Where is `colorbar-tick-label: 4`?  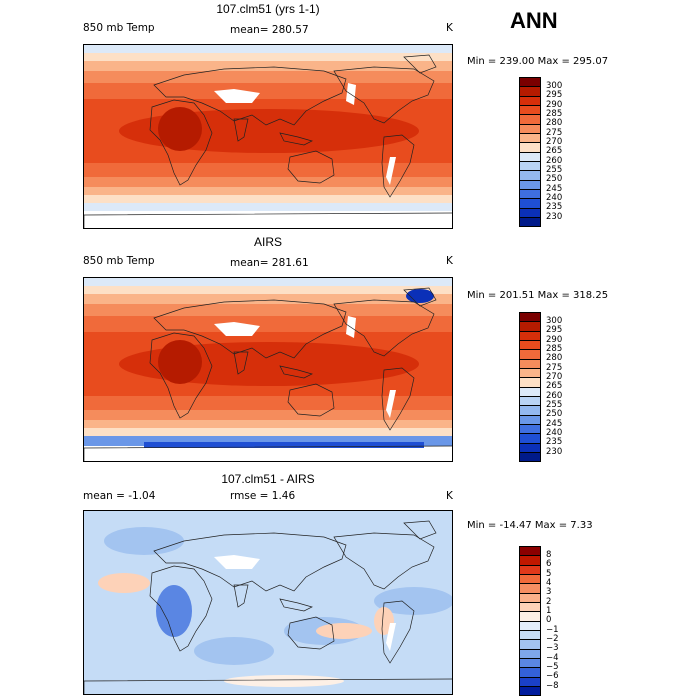 colorbar-tick-label: 4 is located at coordinates (549, 583).